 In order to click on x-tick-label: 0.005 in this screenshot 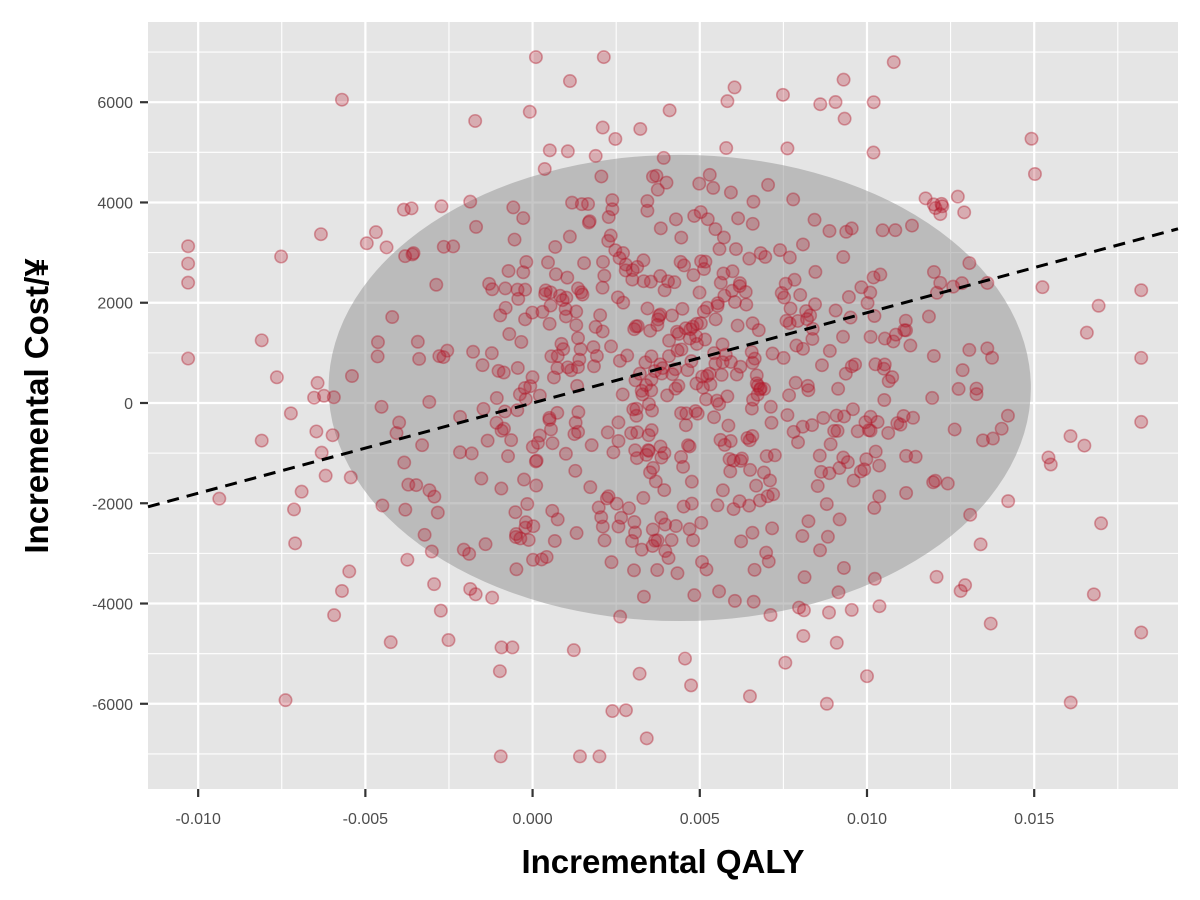, I will do `click(700, 819)`.